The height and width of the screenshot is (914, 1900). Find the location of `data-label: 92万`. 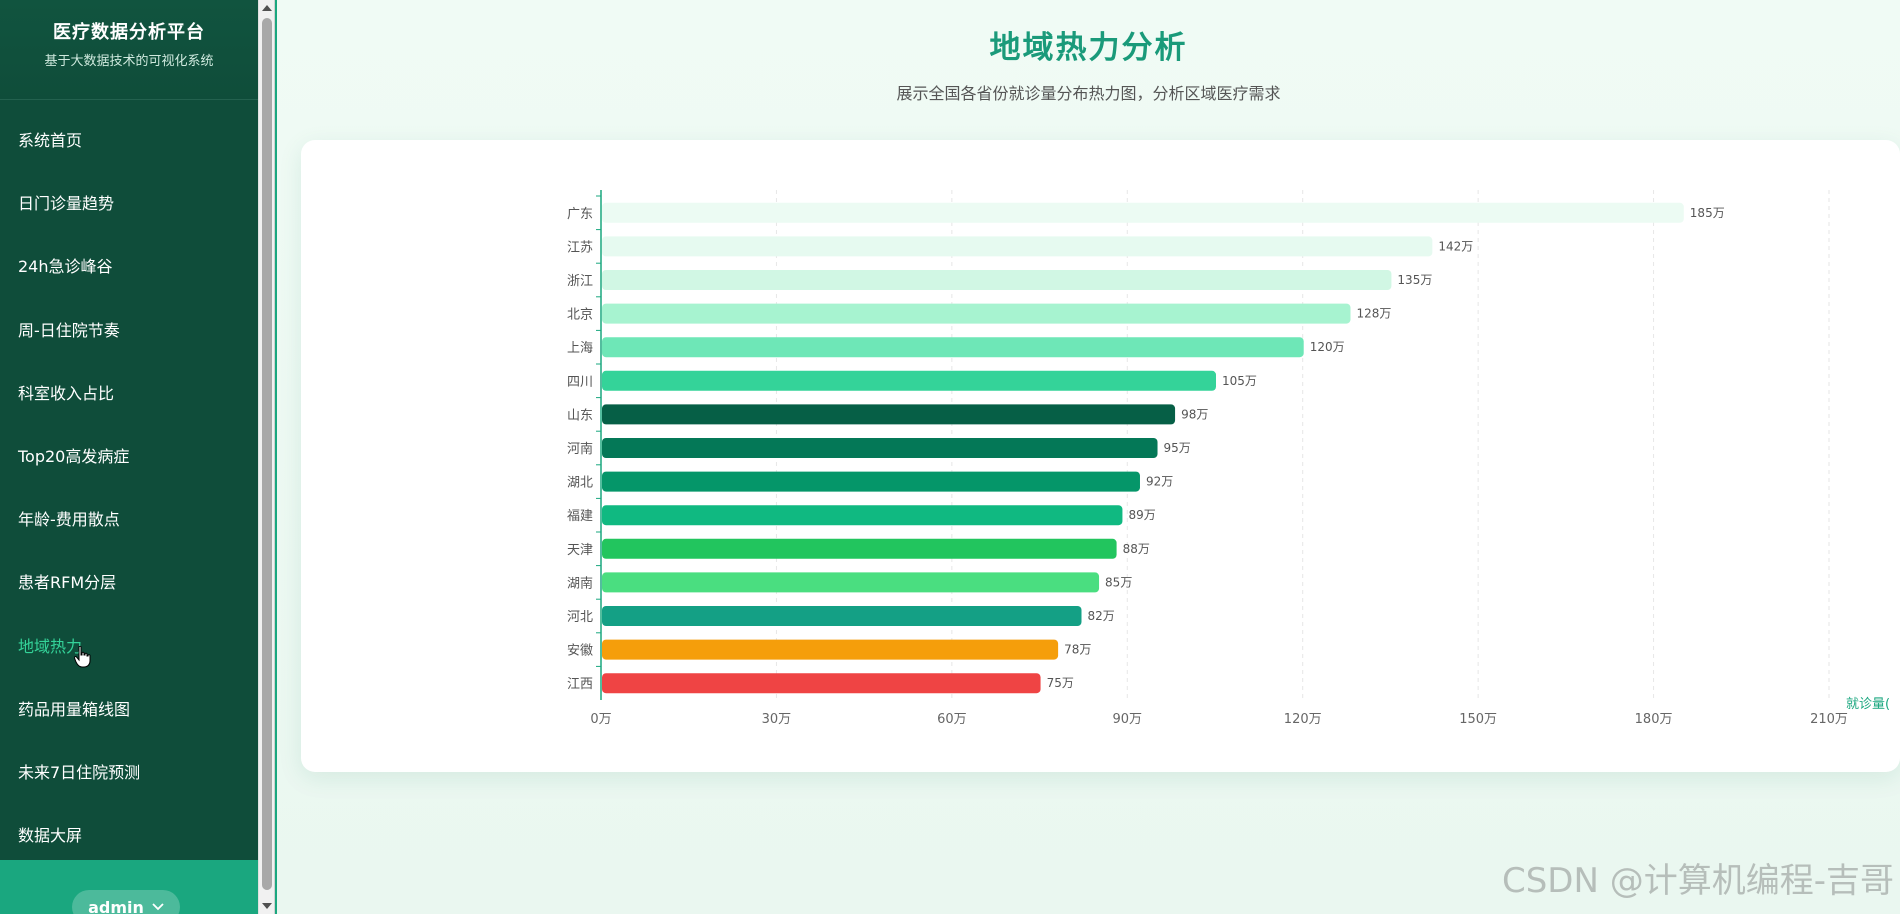

data-label: 92万 is located at coordinates (1159, 482).